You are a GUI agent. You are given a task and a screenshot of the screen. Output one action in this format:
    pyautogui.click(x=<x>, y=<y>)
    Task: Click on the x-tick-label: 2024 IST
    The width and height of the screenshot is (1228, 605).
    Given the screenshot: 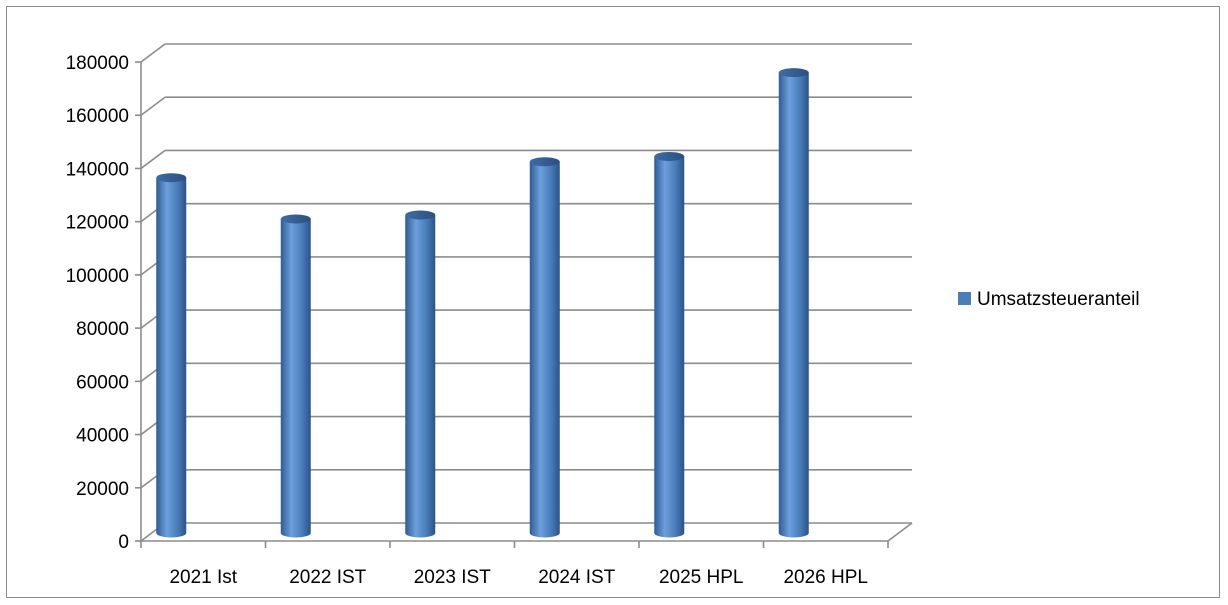 What is the action you would take?
    pyautogui.click(x=576, y=577)
    